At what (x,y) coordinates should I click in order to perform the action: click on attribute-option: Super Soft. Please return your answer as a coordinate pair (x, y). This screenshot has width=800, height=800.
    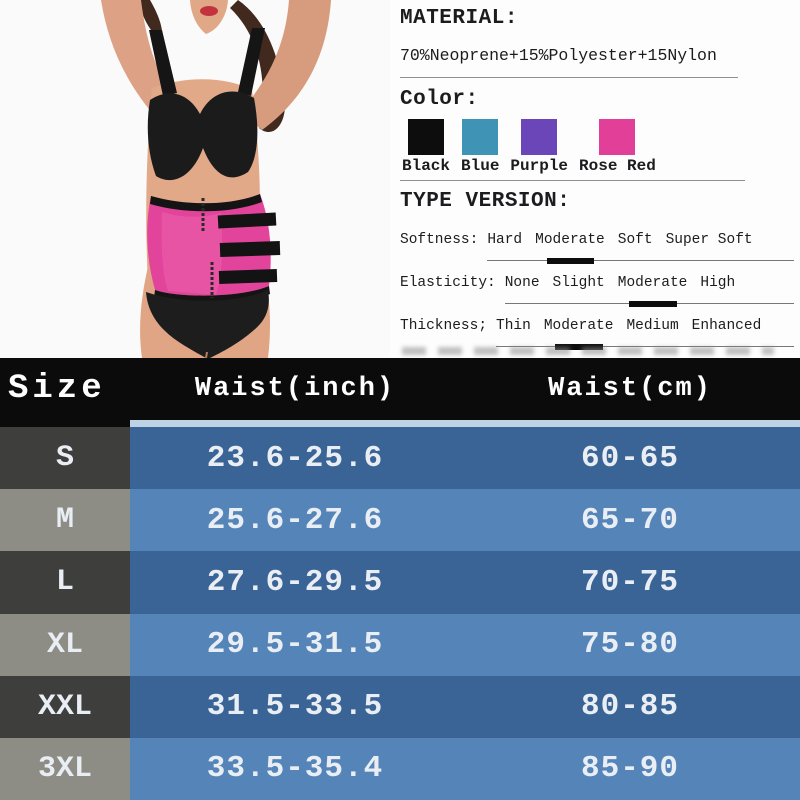
    Looking at the image, I should click on (709, 240).